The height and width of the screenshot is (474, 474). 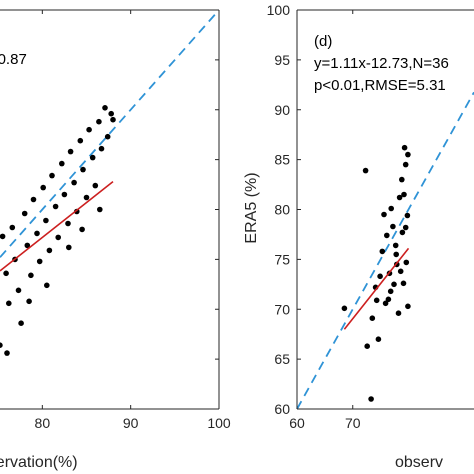 What do you see at coordinates (251, 207) in the screenshot?
I see `right-y-axis-label: ERA5 (%)` at bounding box center [251, 207].